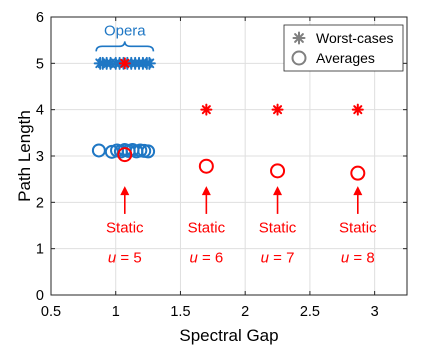  I want to click on opera-worst-case-marker, so click(149, 63).